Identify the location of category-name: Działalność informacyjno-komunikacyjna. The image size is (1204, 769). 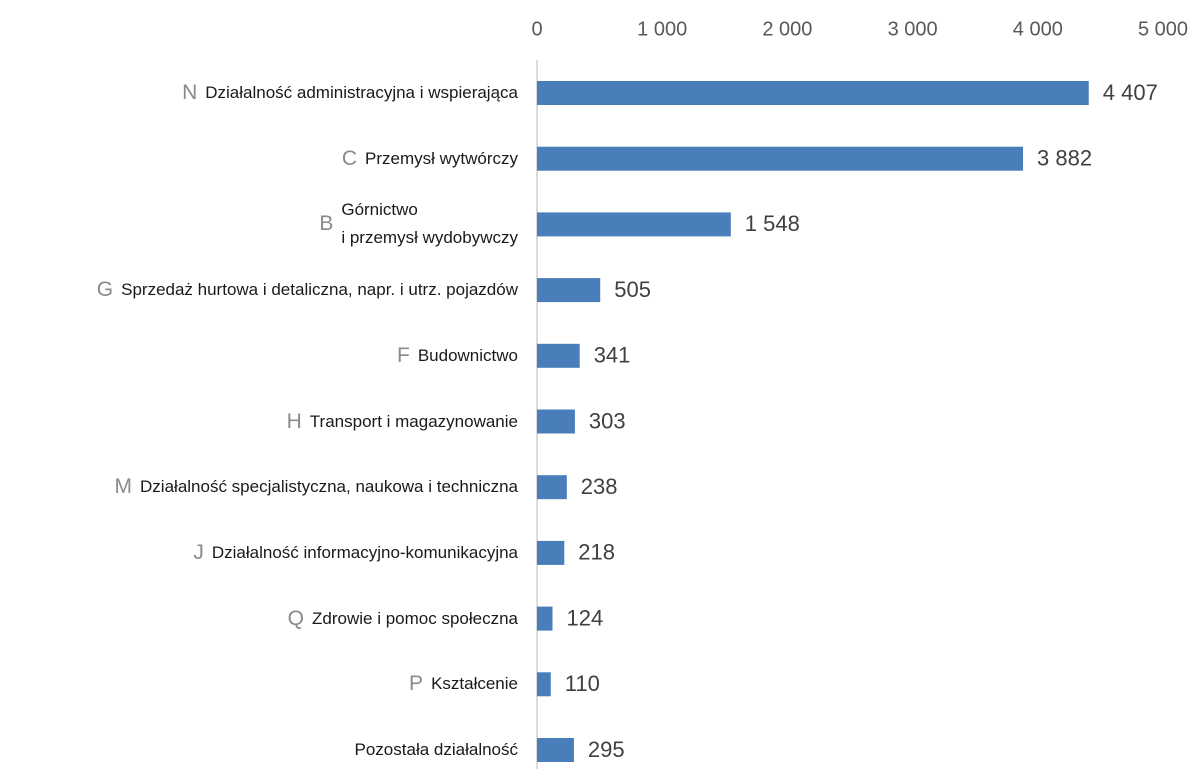
(364, 552).